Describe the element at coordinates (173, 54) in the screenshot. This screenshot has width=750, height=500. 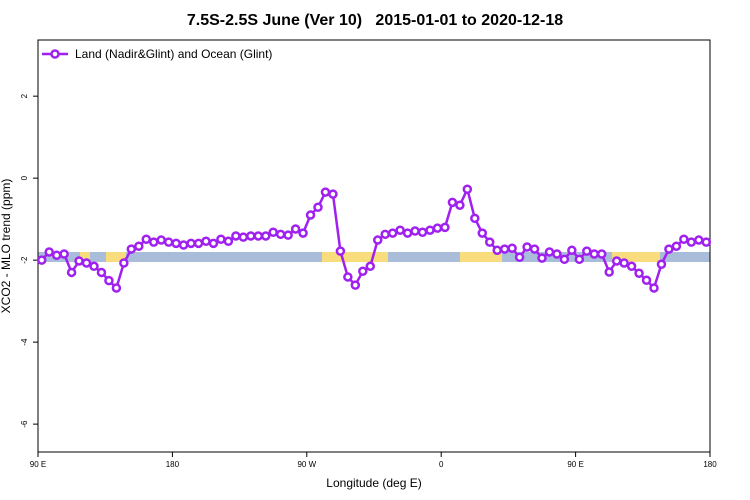
I see `legend-label: Land (Nadir&Glint) and Ocean (Glint)` at that location.